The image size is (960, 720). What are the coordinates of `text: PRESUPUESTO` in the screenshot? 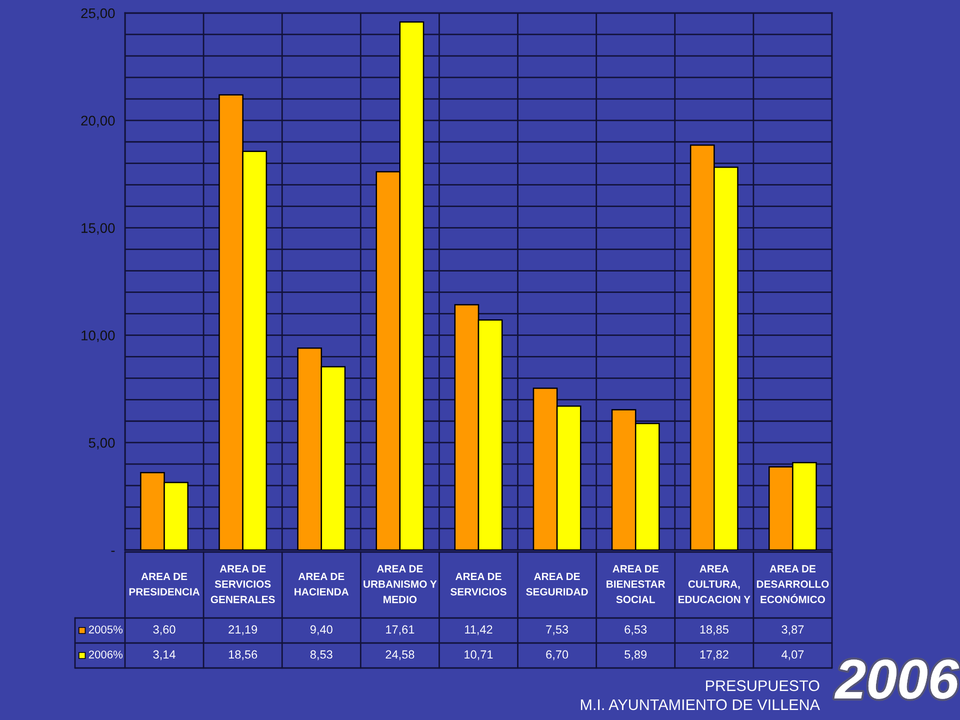 It's located at (763, 686).